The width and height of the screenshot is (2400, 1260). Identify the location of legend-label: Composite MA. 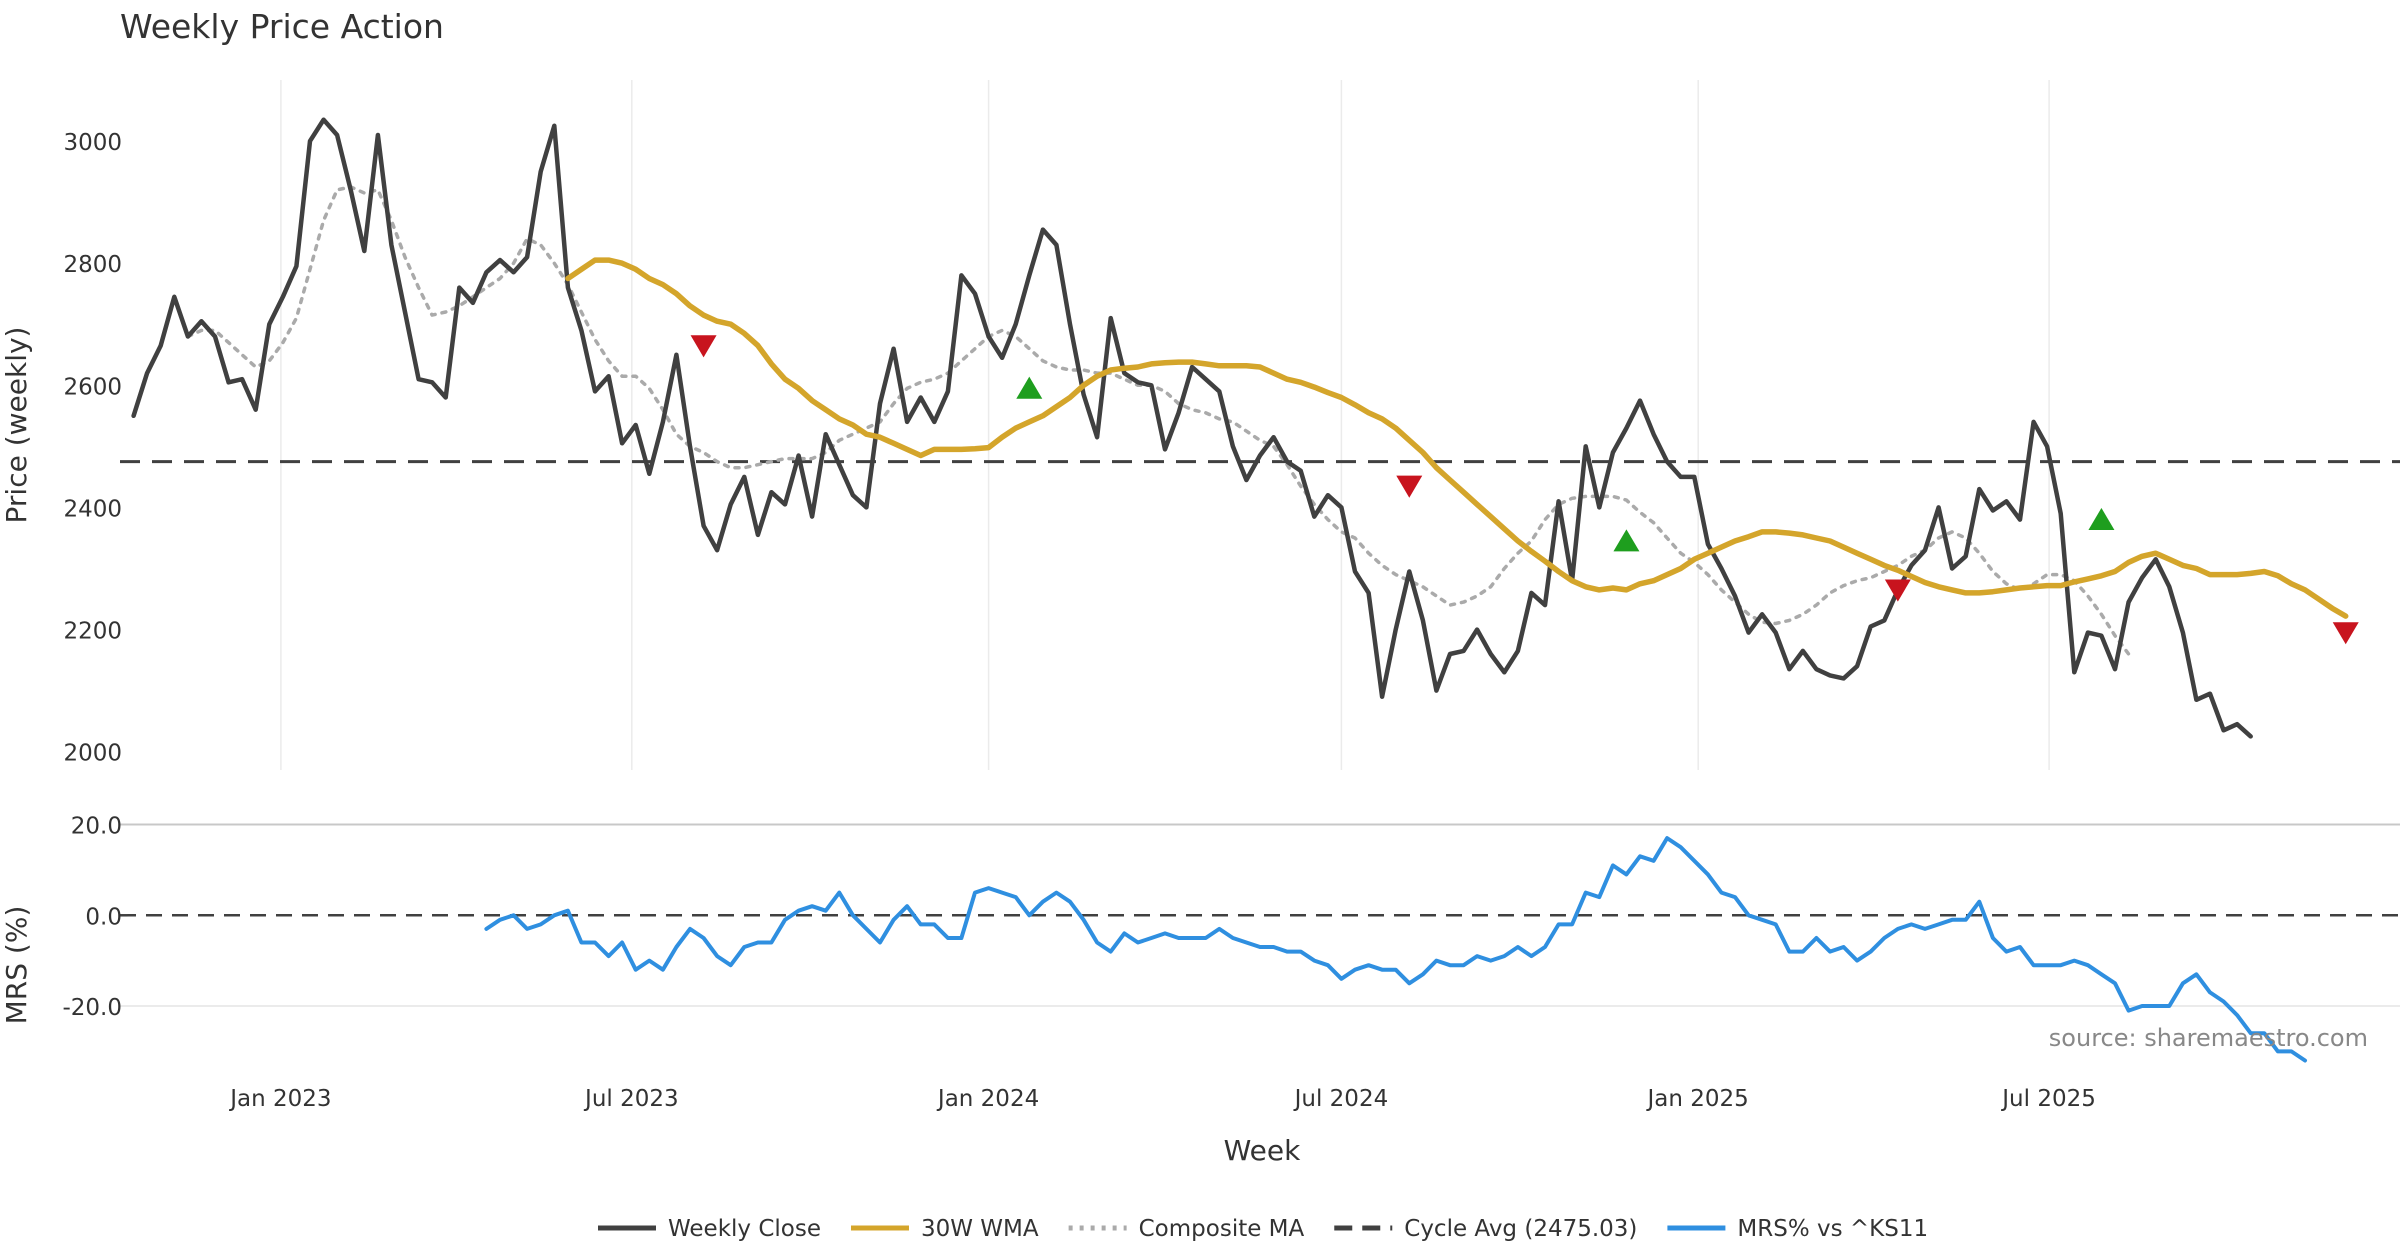
(1222, 1229).